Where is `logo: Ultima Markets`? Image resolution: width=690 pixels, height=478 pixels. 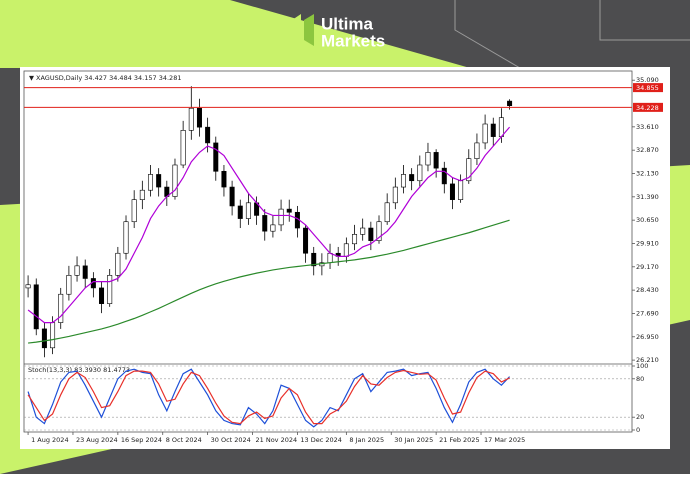 logo: Ultima Markets is located at coordinates (338, 32).